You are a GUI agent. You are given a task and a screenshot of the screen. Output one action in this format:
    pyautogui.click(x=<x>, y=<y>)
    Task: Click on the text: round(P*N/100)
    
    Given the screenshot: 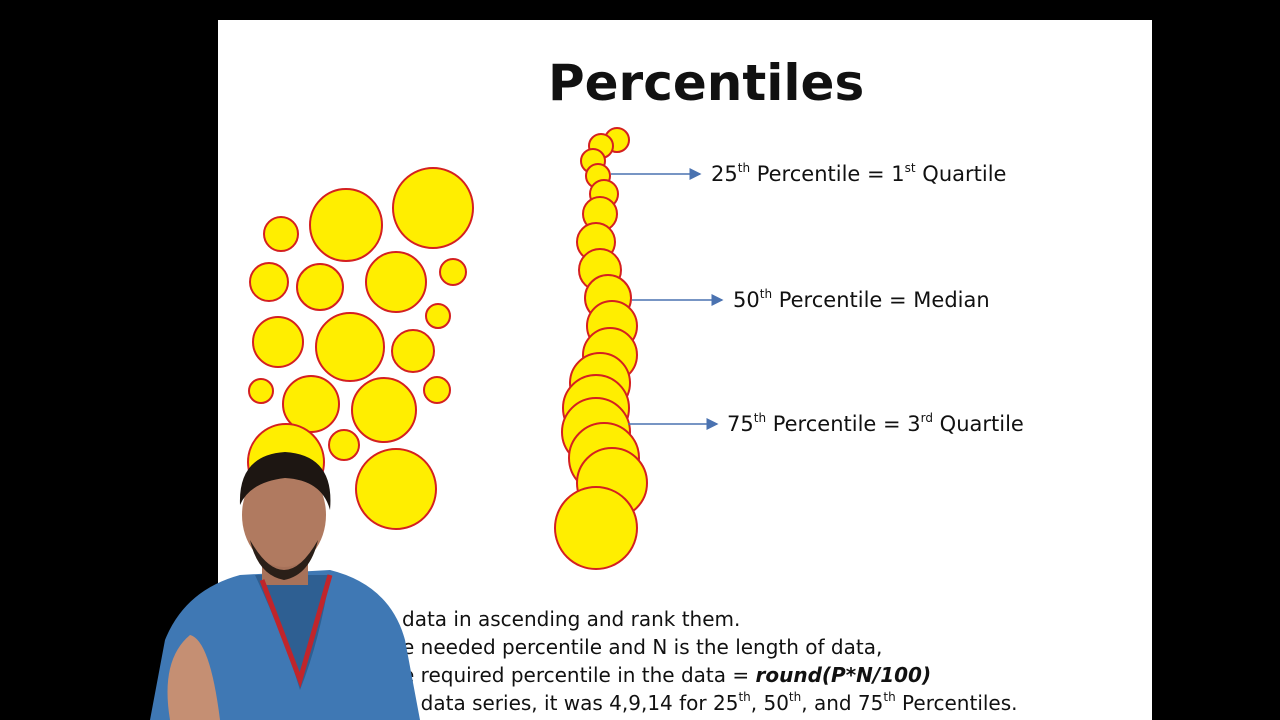 What is the action you would take?
    pyautogui.click(x=843, y=675)
    